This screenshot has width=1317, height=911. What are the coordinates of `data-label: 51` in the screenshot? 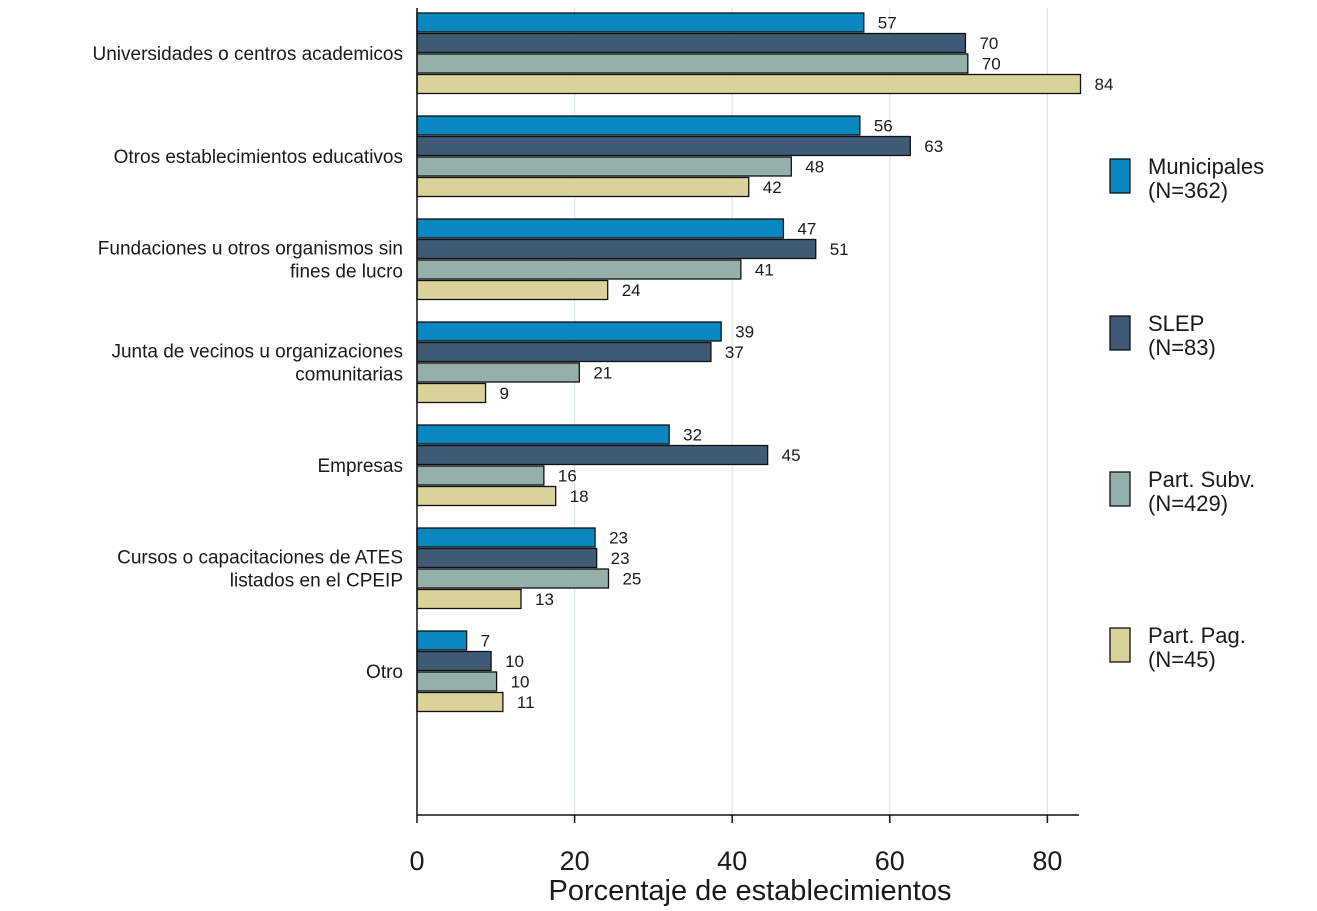 It's located at (839, 249).